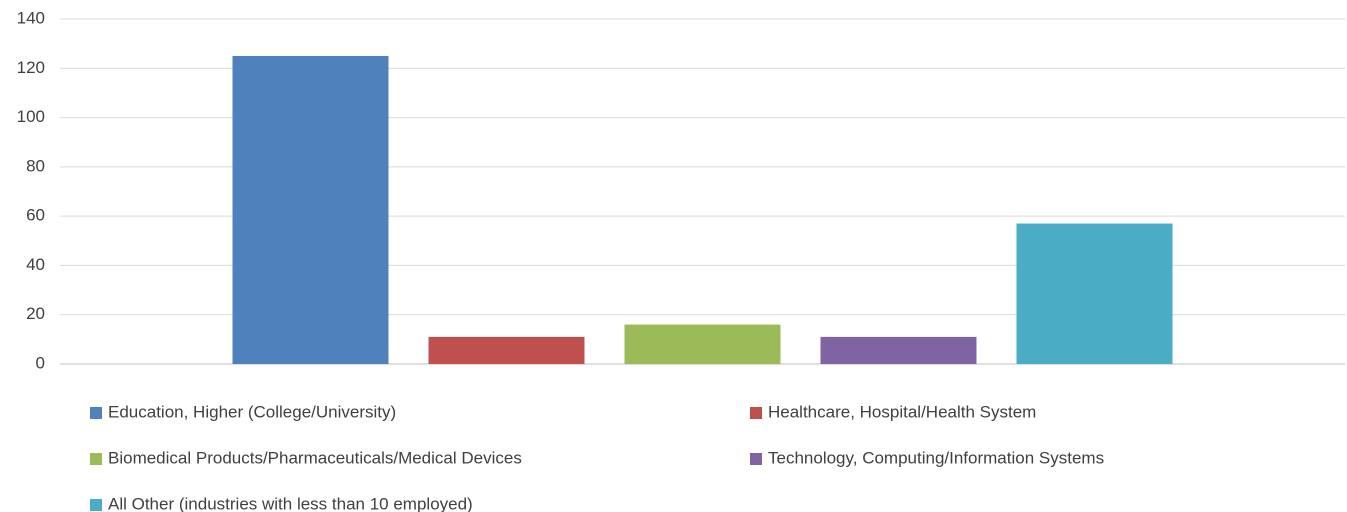 The image size is (1347, 512). What do you see at coordinates (35, 264) in the screenshot?
I see `y-tick-label: 40` at bounding box center [35, 264].